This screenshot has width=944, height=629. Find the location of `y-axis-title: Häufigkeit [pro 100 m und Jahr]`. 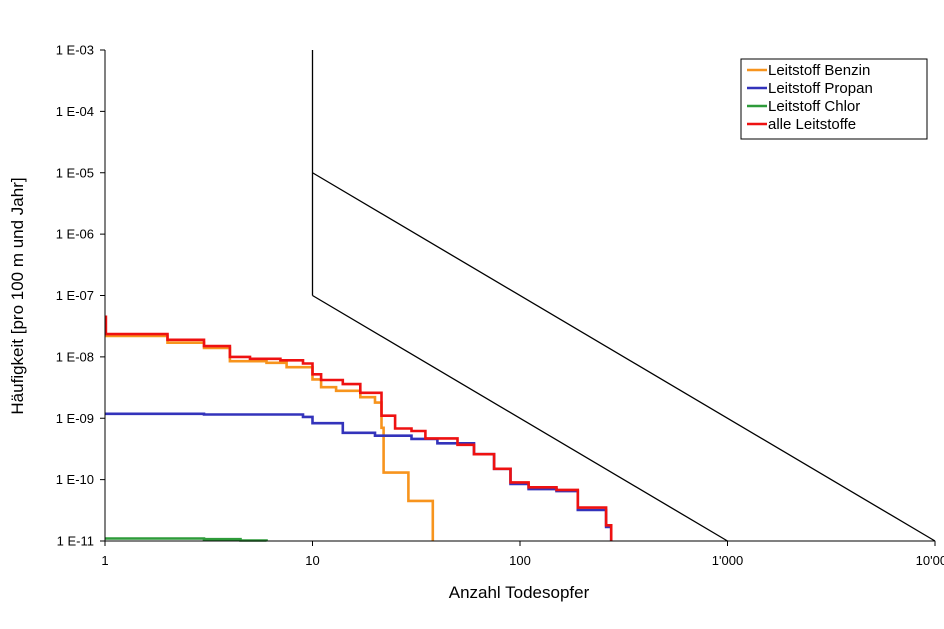

y-axis-title: Häufigkeit [pro 100 m und Jahr] is located at coordinates (17, 295).